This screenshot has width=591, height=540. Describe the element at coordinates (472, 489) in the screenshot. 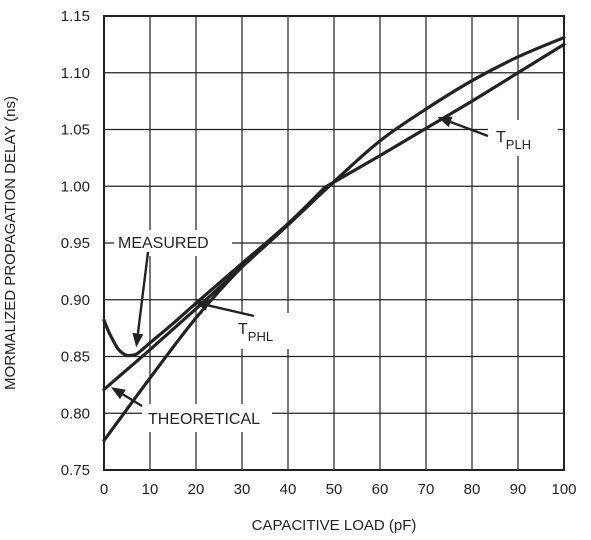

I see `x-tick-label: 80` at that location.